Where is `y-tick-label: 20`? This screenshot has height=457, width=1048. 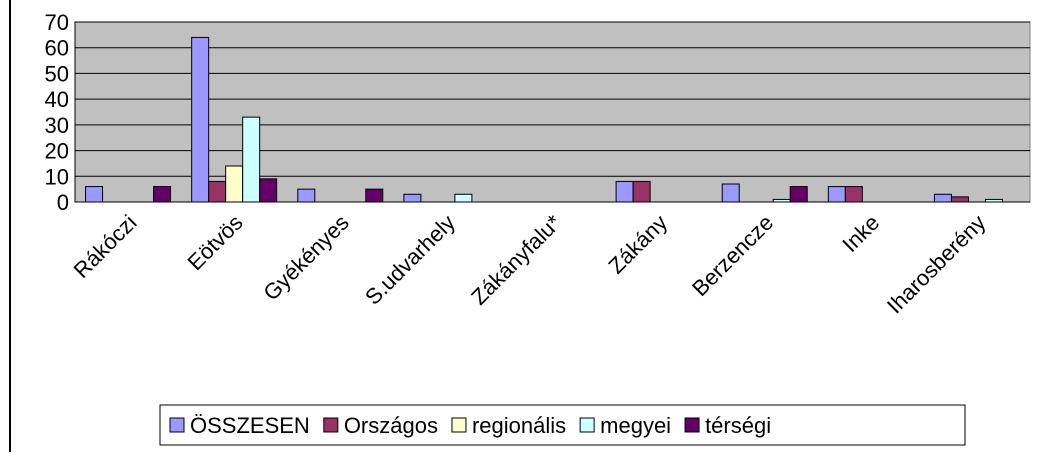
y-tick-label: 20 is located at coordinates (57, 151).